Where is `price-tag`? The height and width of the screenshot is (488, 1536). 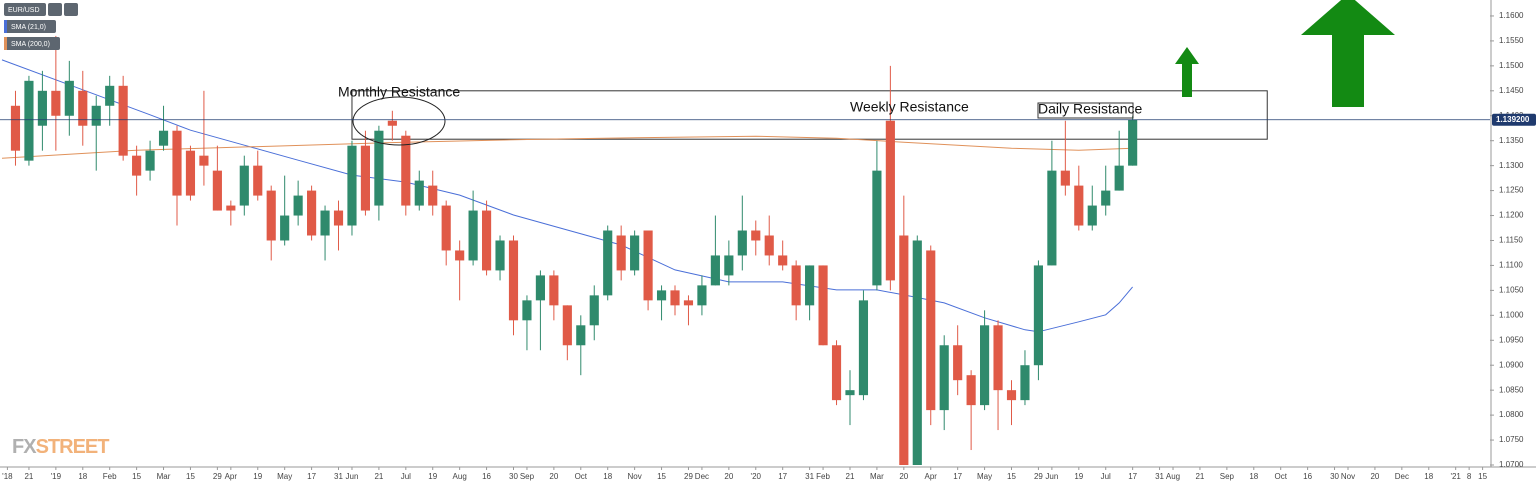 price-tag is located at coordinates (1514, 119).